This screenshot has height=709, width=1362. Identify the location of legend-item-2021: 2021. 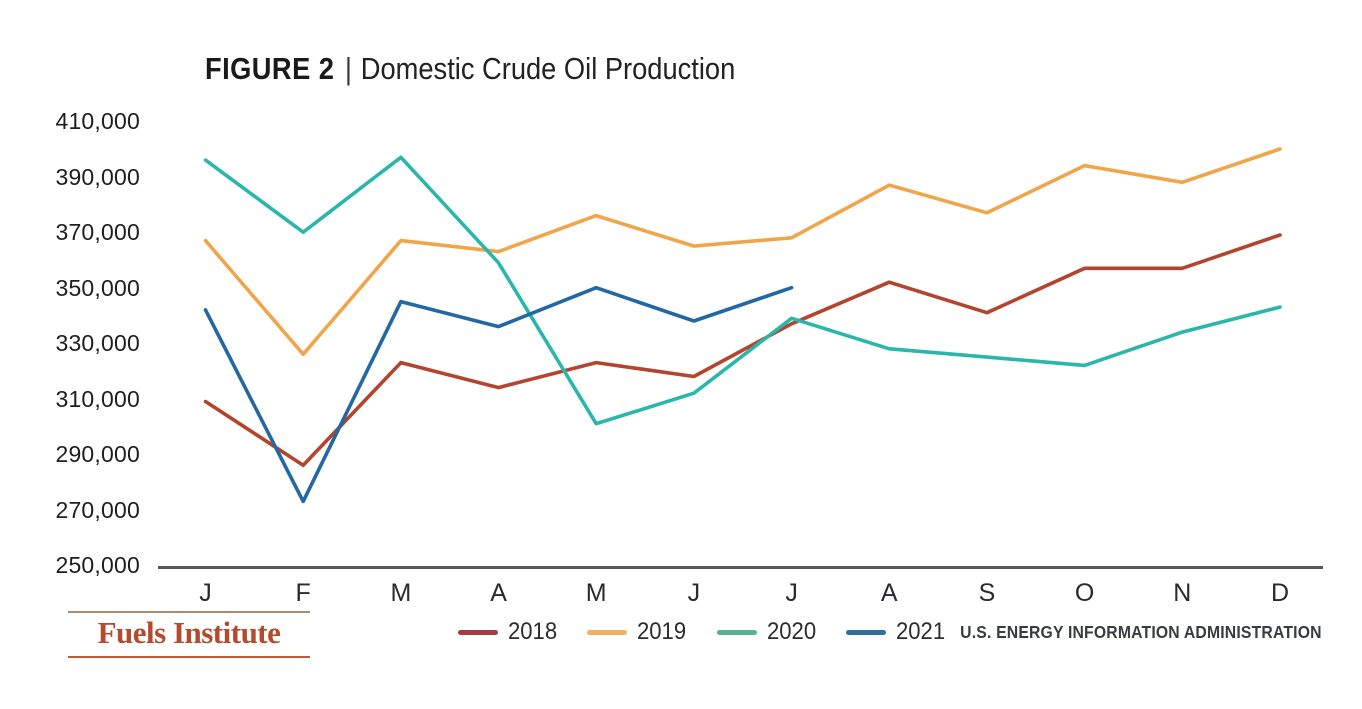
(897, 632).